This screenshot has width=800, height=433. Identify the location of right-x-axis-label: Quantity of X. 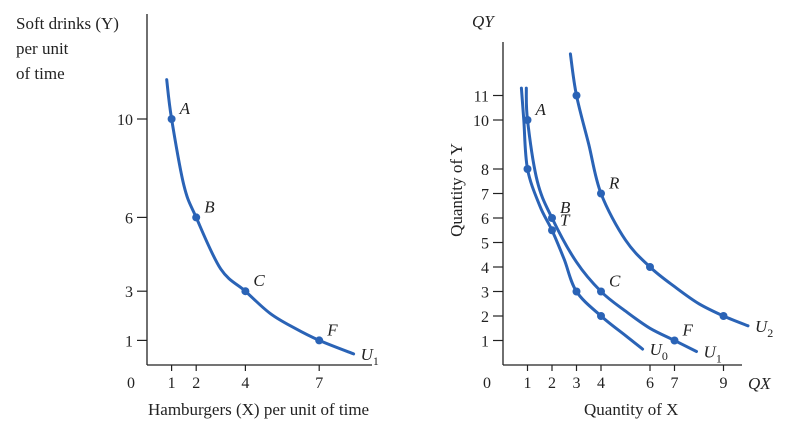
(631, 409).